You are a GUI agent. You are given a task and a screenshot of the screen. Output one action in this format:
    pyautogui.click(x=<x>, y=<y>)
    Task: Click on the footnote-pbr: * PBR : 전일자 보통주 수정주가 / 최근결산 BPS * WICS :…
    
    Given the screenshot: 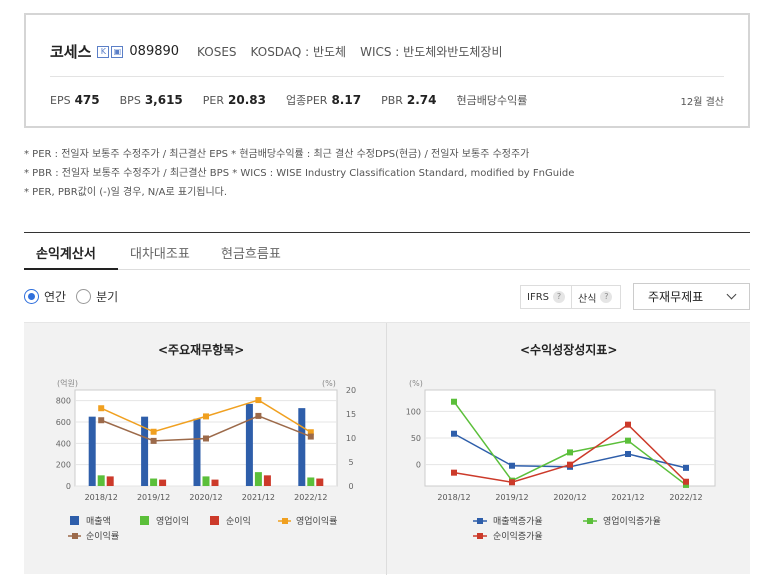 What is the action you would take?
    pyautogui.click(x=299, y=173)
    